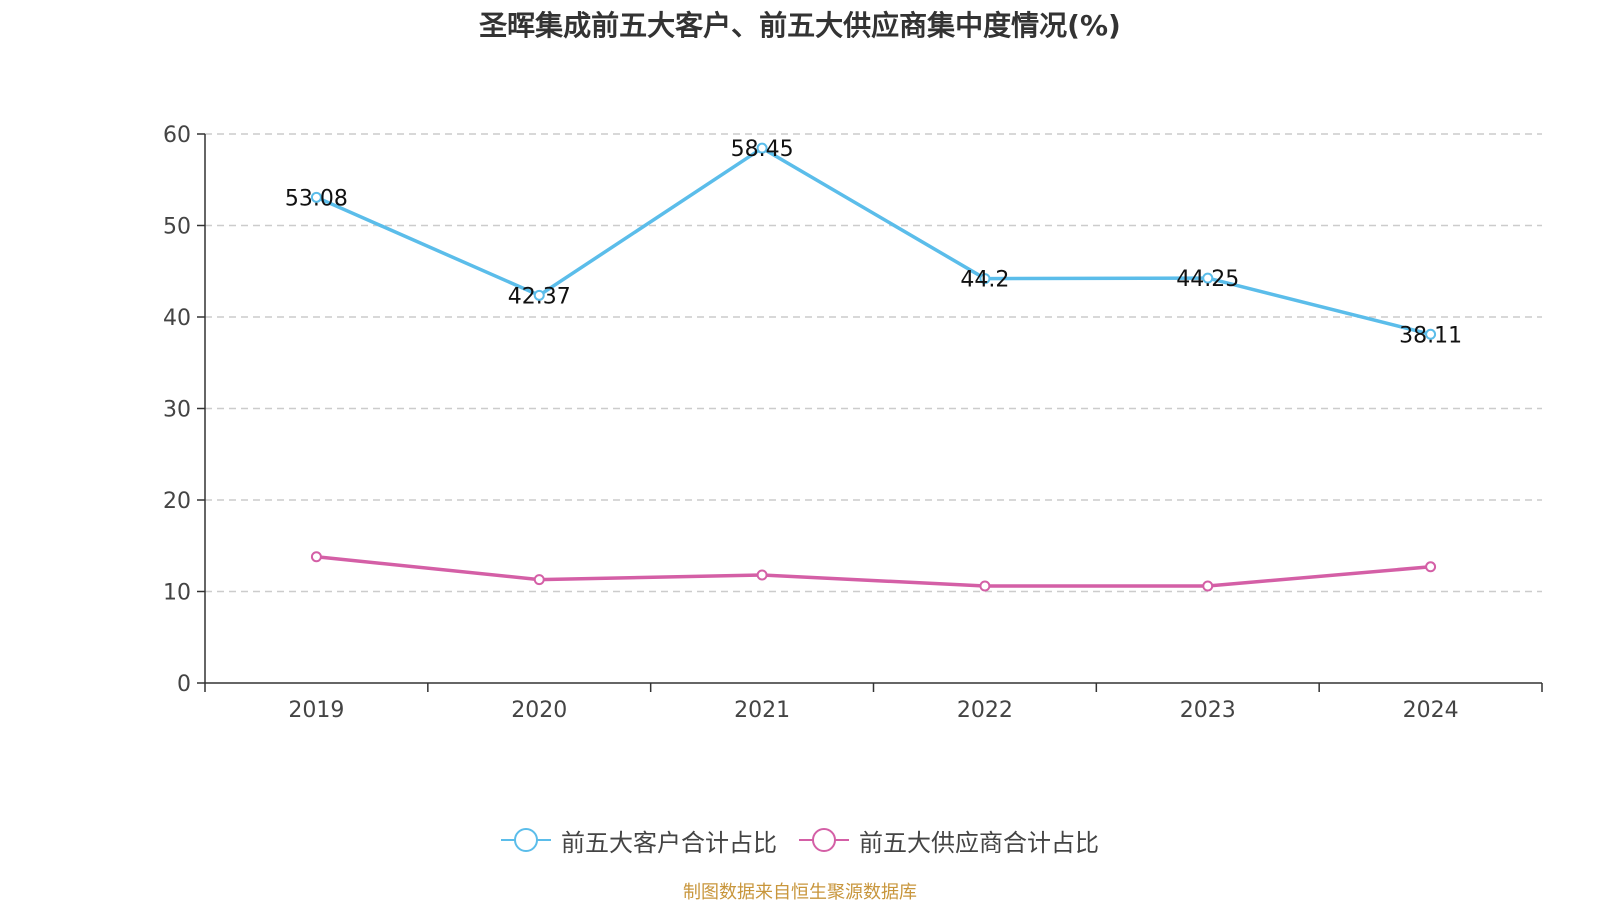  I want to click on data-label: 42.37, so click(539, 296).